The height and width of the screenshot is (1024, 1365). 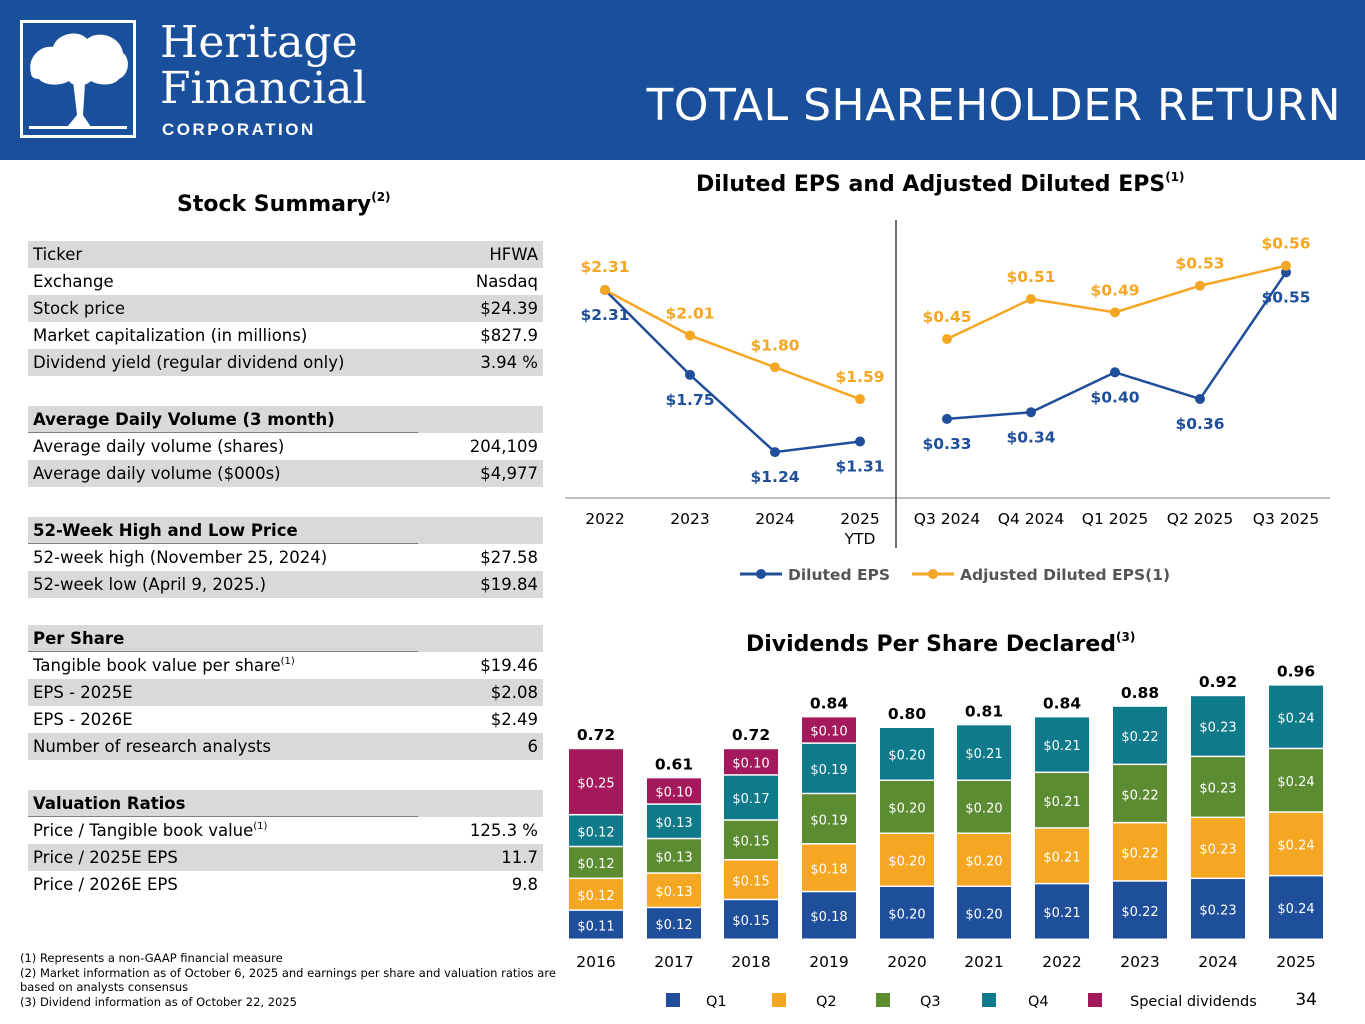 I want to click on data-label: $1.59, so click(x=859, y=377).